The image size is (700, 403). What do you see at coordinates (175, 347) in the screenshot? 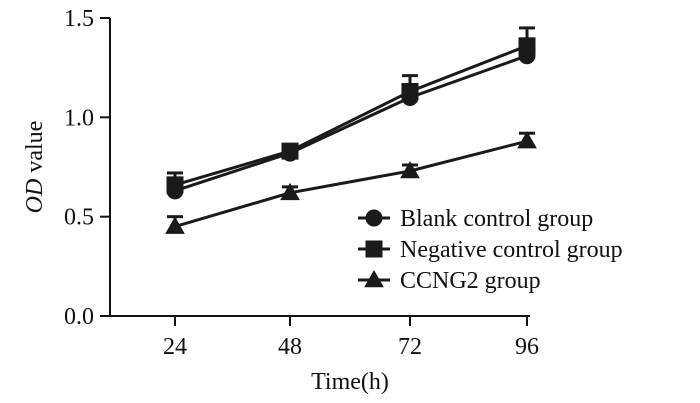
I see `x-tick-label: 24` at bounding box center [175, 347].